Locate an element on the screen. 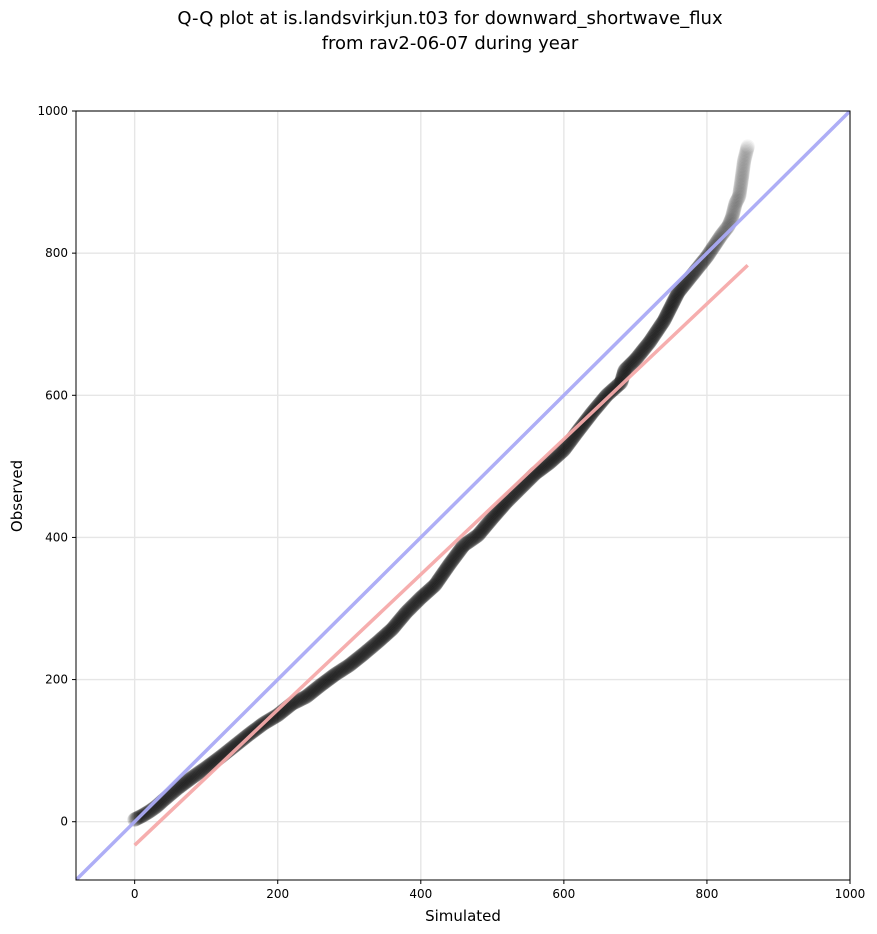  x-tick-label: 200 is located at coordinates (277, 894).